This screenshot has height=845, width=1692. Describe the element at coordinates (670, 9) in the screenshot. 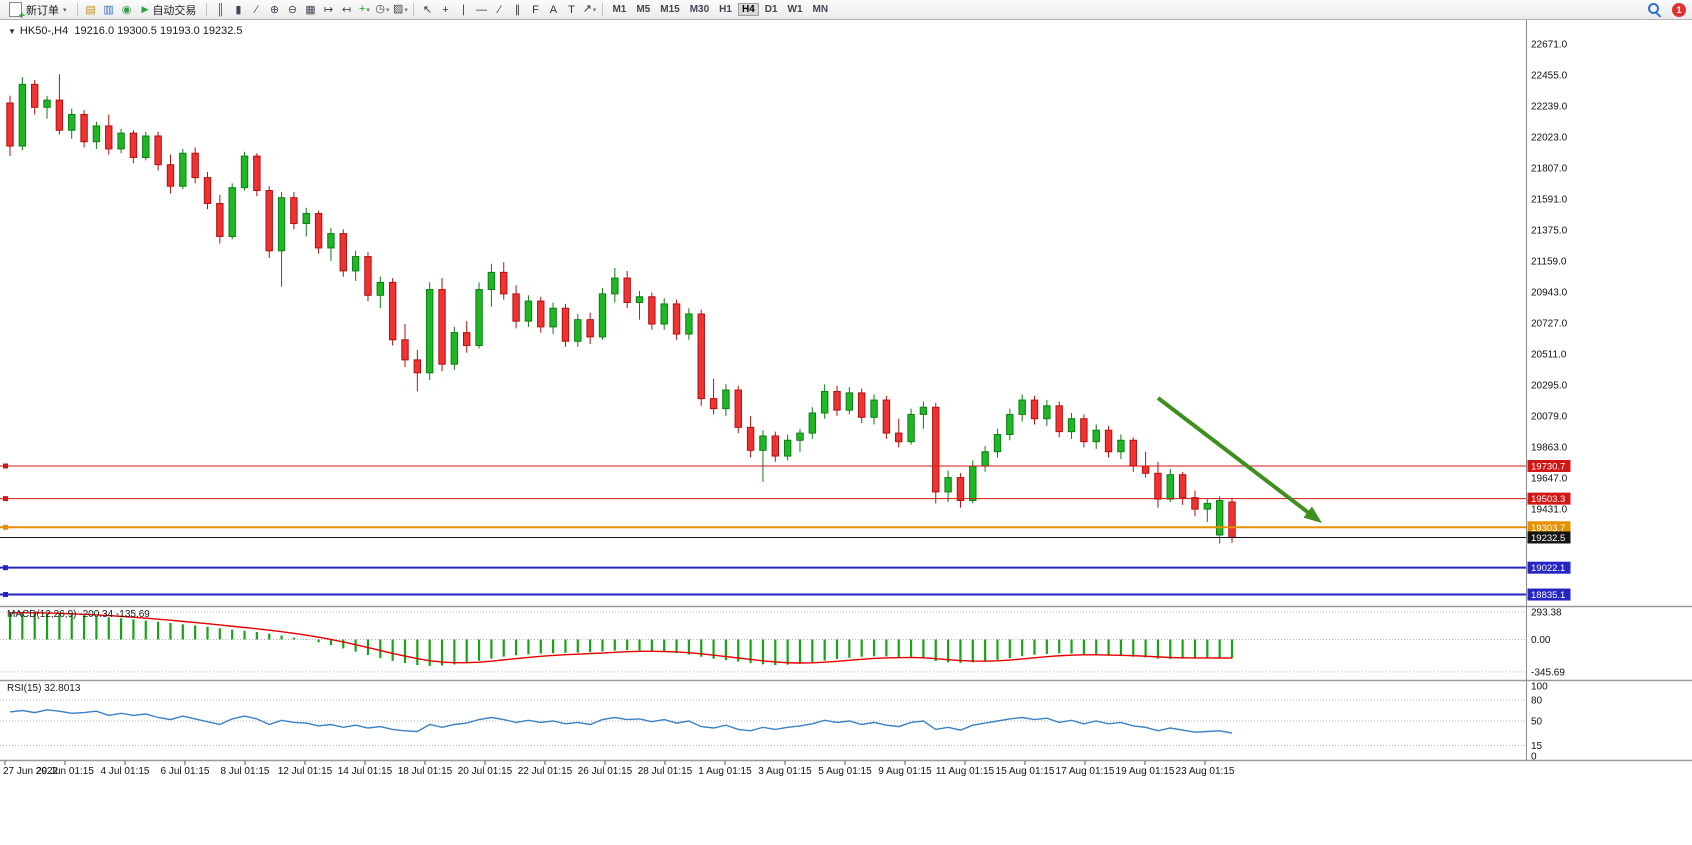

I see `timeframe-m15: M15` at that location.